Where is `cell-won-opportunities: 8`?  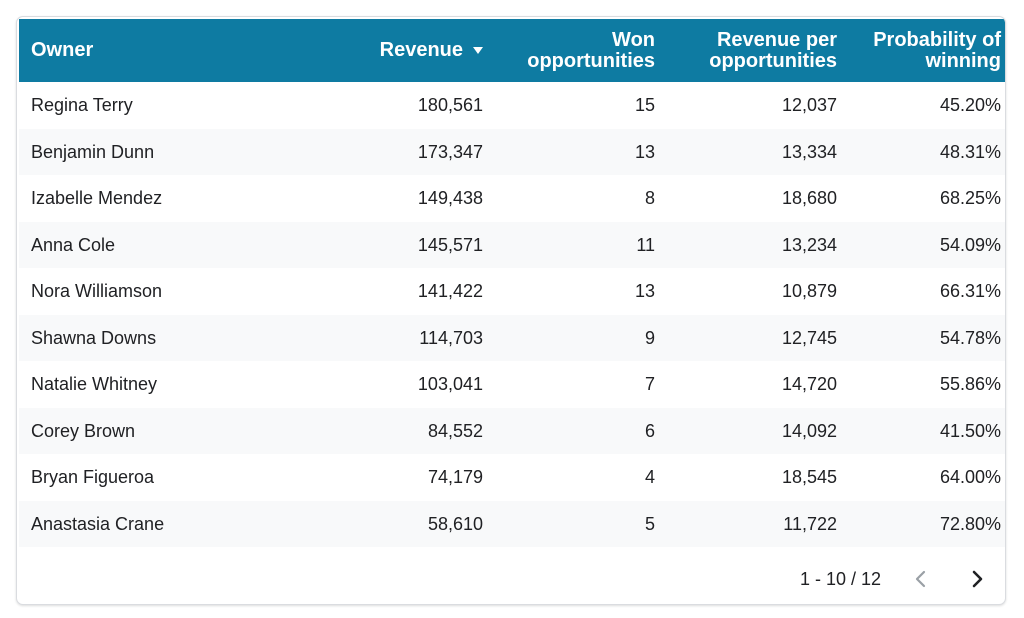 cell-won-opportunities: 8 is located at coordinates (649, 198).